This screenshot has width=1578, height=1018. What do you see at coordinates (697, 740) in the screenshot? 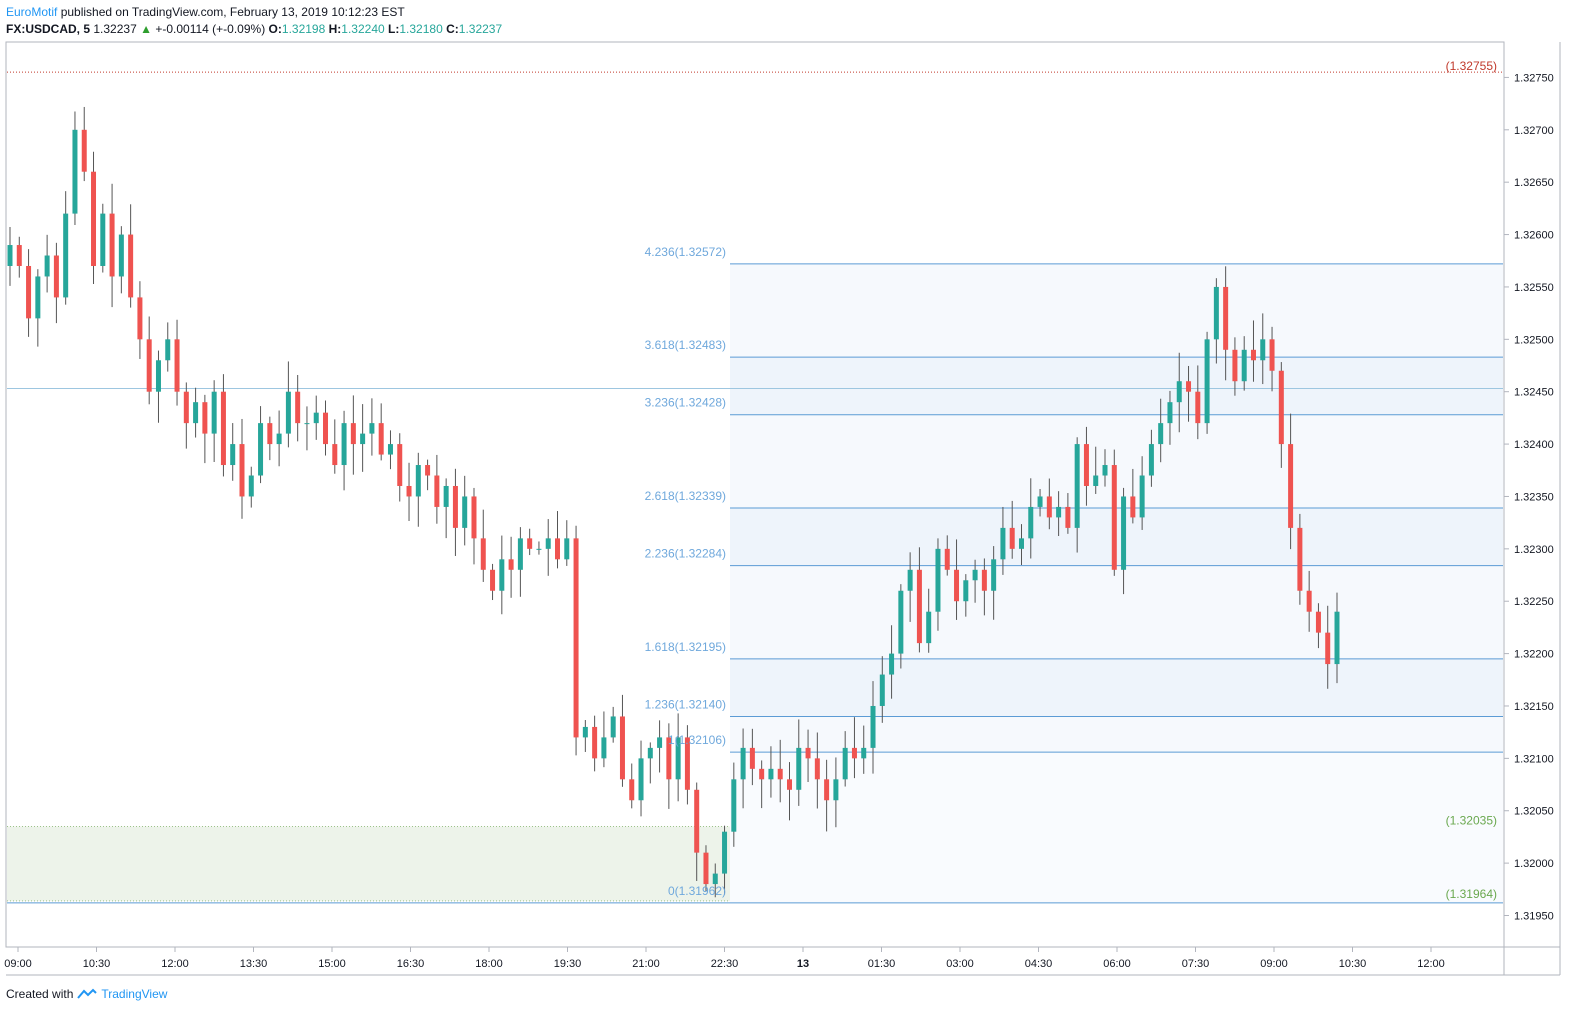
I see `fib-level-label: 1(1.32106)` at bounding box center [697, 740].